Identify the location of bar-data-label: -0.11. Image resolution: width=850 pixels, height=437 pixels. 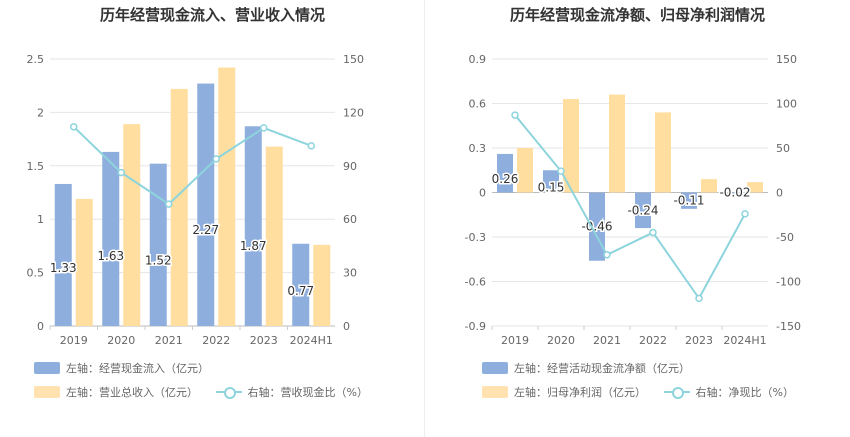
(688, 201).